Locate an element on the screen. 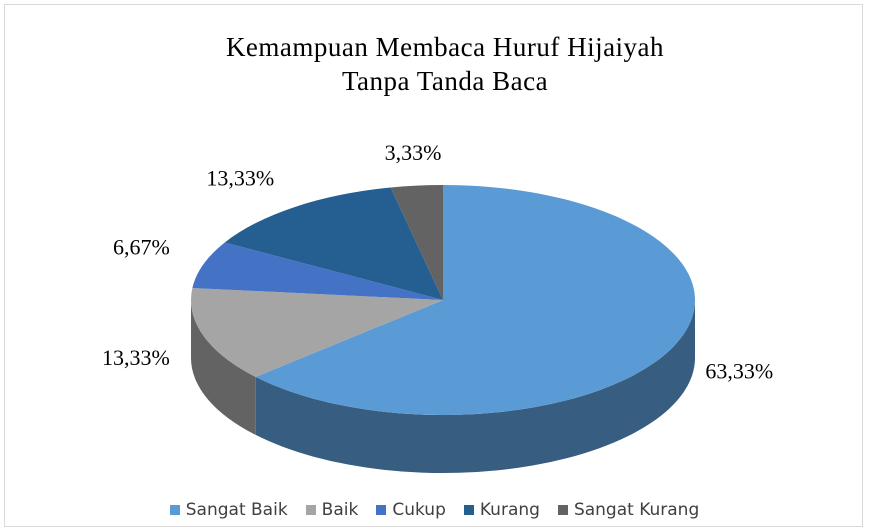  legend-label: Cukup is located at coordinates (419, 510).